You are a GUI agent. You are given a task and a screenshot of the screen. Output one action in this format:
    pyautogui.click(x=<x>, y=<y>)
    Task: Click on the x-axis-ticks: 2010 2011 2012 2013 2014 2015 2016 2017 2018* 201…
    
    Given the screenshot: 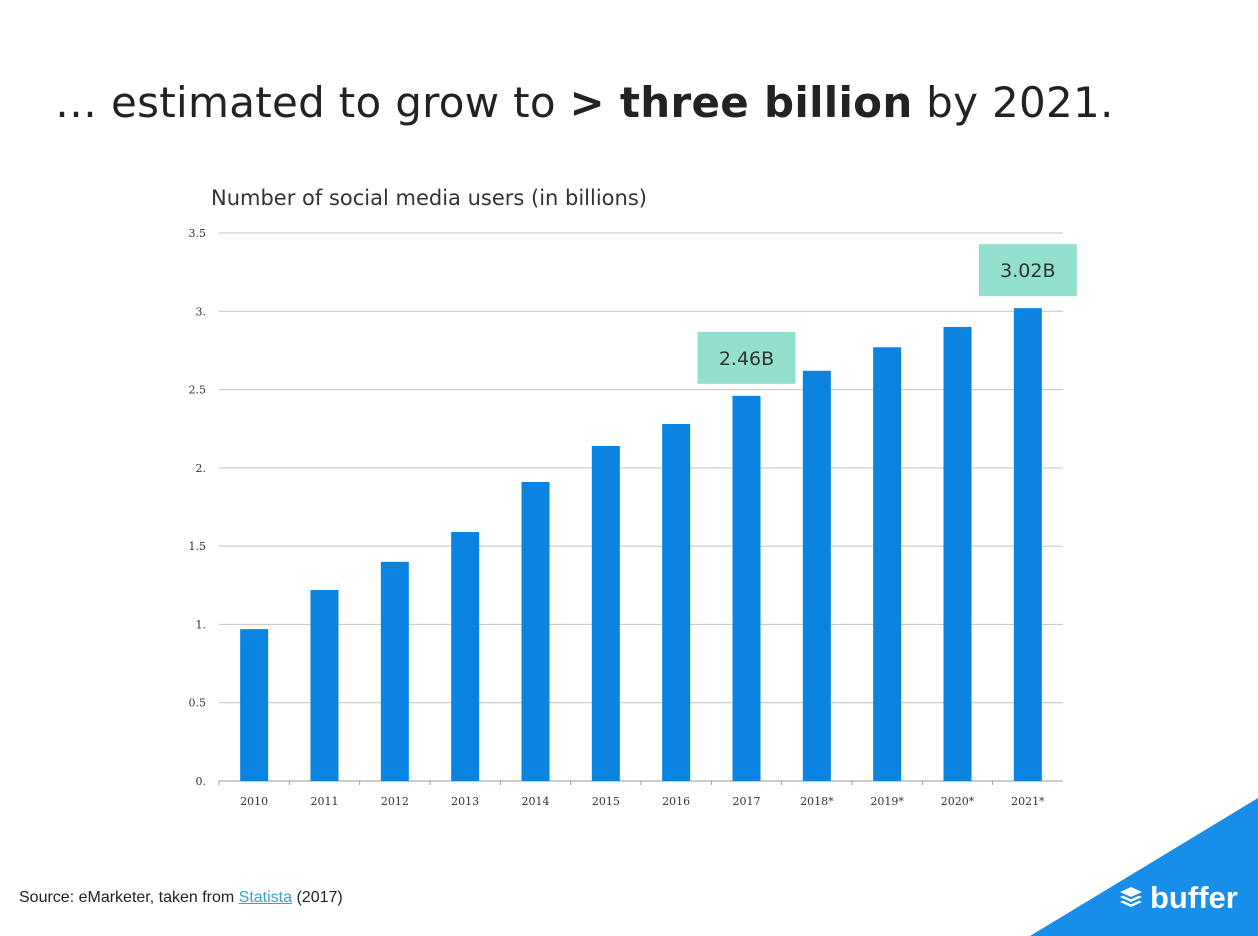 What is the action you would take?
    pyautogui.click(x=631, y=794)
    